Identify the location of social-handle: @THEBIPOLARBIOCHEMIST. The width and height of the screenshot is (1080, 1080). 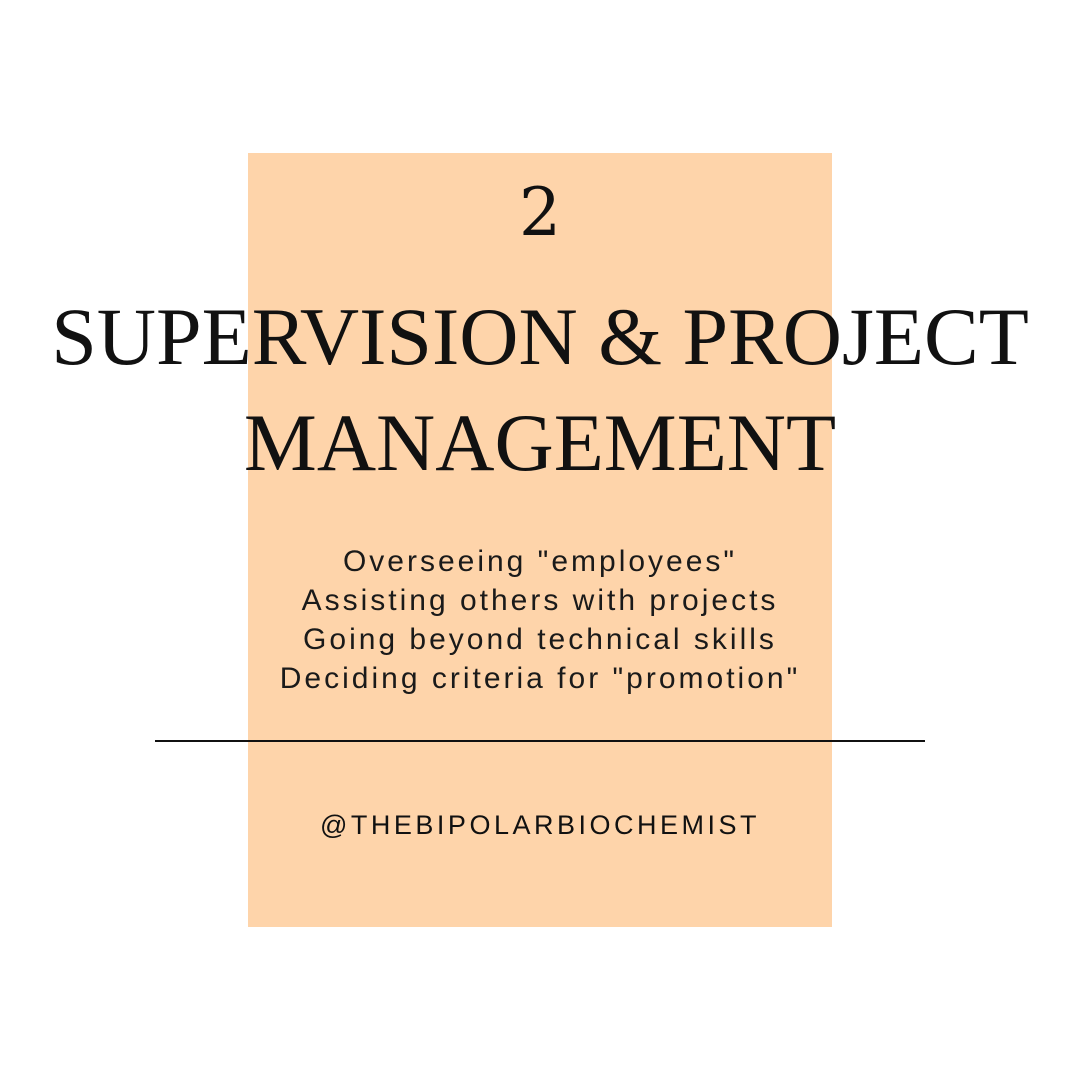
(540, 825).